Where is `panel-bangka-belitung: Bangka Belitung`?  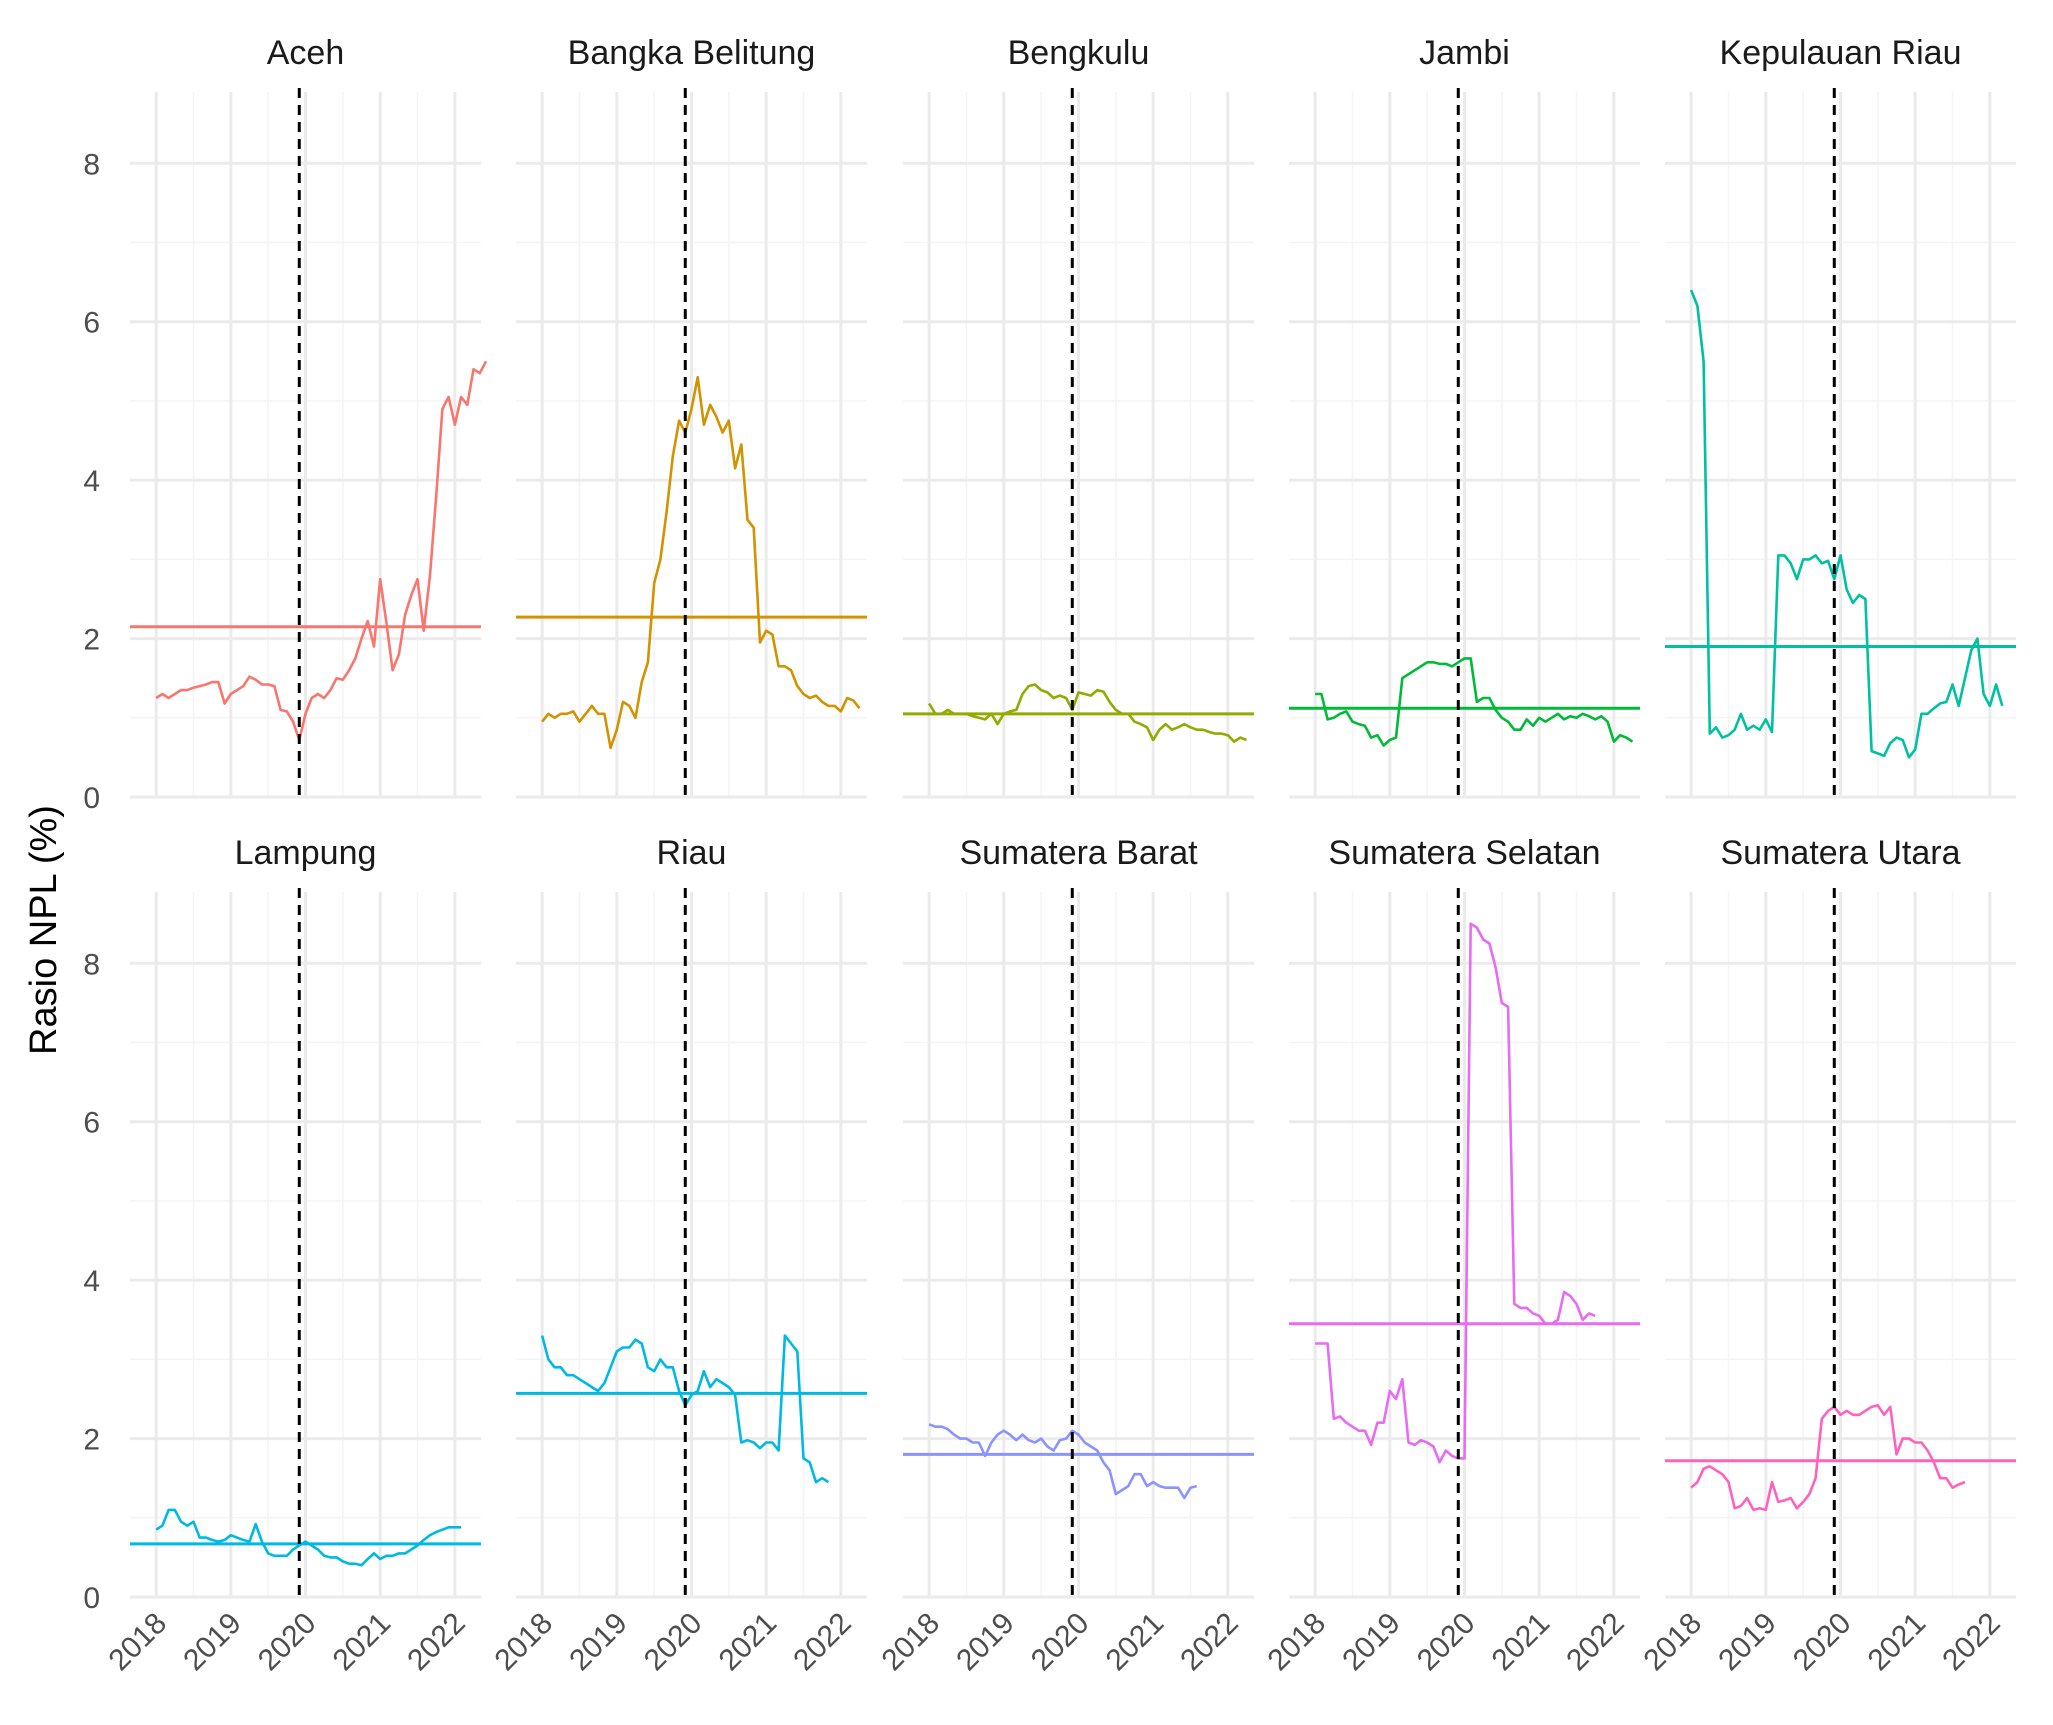
panel-bangka-belitung: Bangka Belitung is located at coordinates (691, 416).